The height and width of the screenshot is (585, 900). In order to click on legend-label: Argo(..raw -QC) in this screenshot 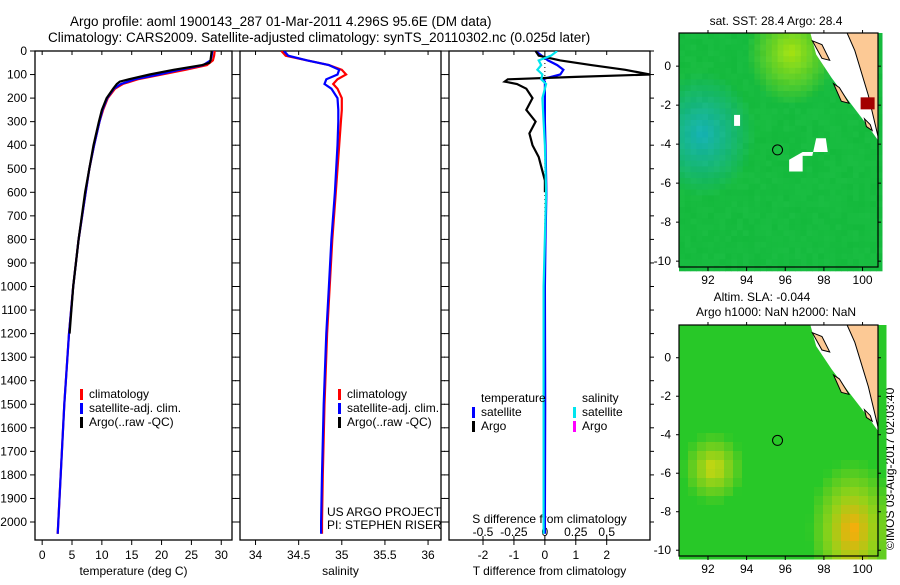, I will do `click(131, 422)`.